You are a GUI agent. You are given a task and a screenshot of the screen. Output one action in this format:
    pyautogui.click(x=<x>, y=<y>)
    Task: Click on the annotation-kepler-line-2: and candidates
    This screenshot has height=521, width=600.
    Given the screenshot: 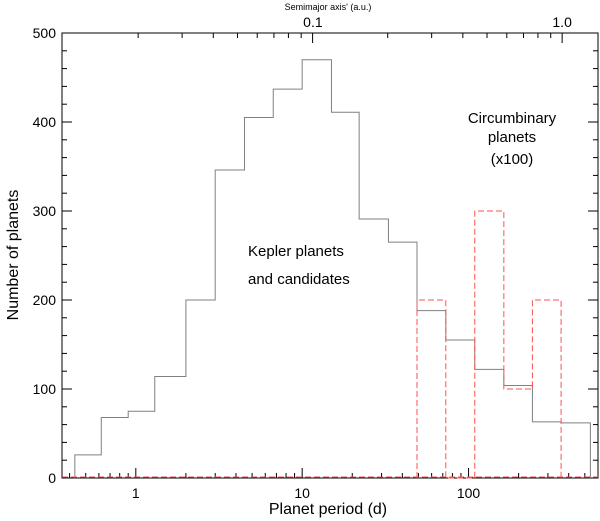 What is the action you would take?
    pyautogui.click(x=299, y=279)
    